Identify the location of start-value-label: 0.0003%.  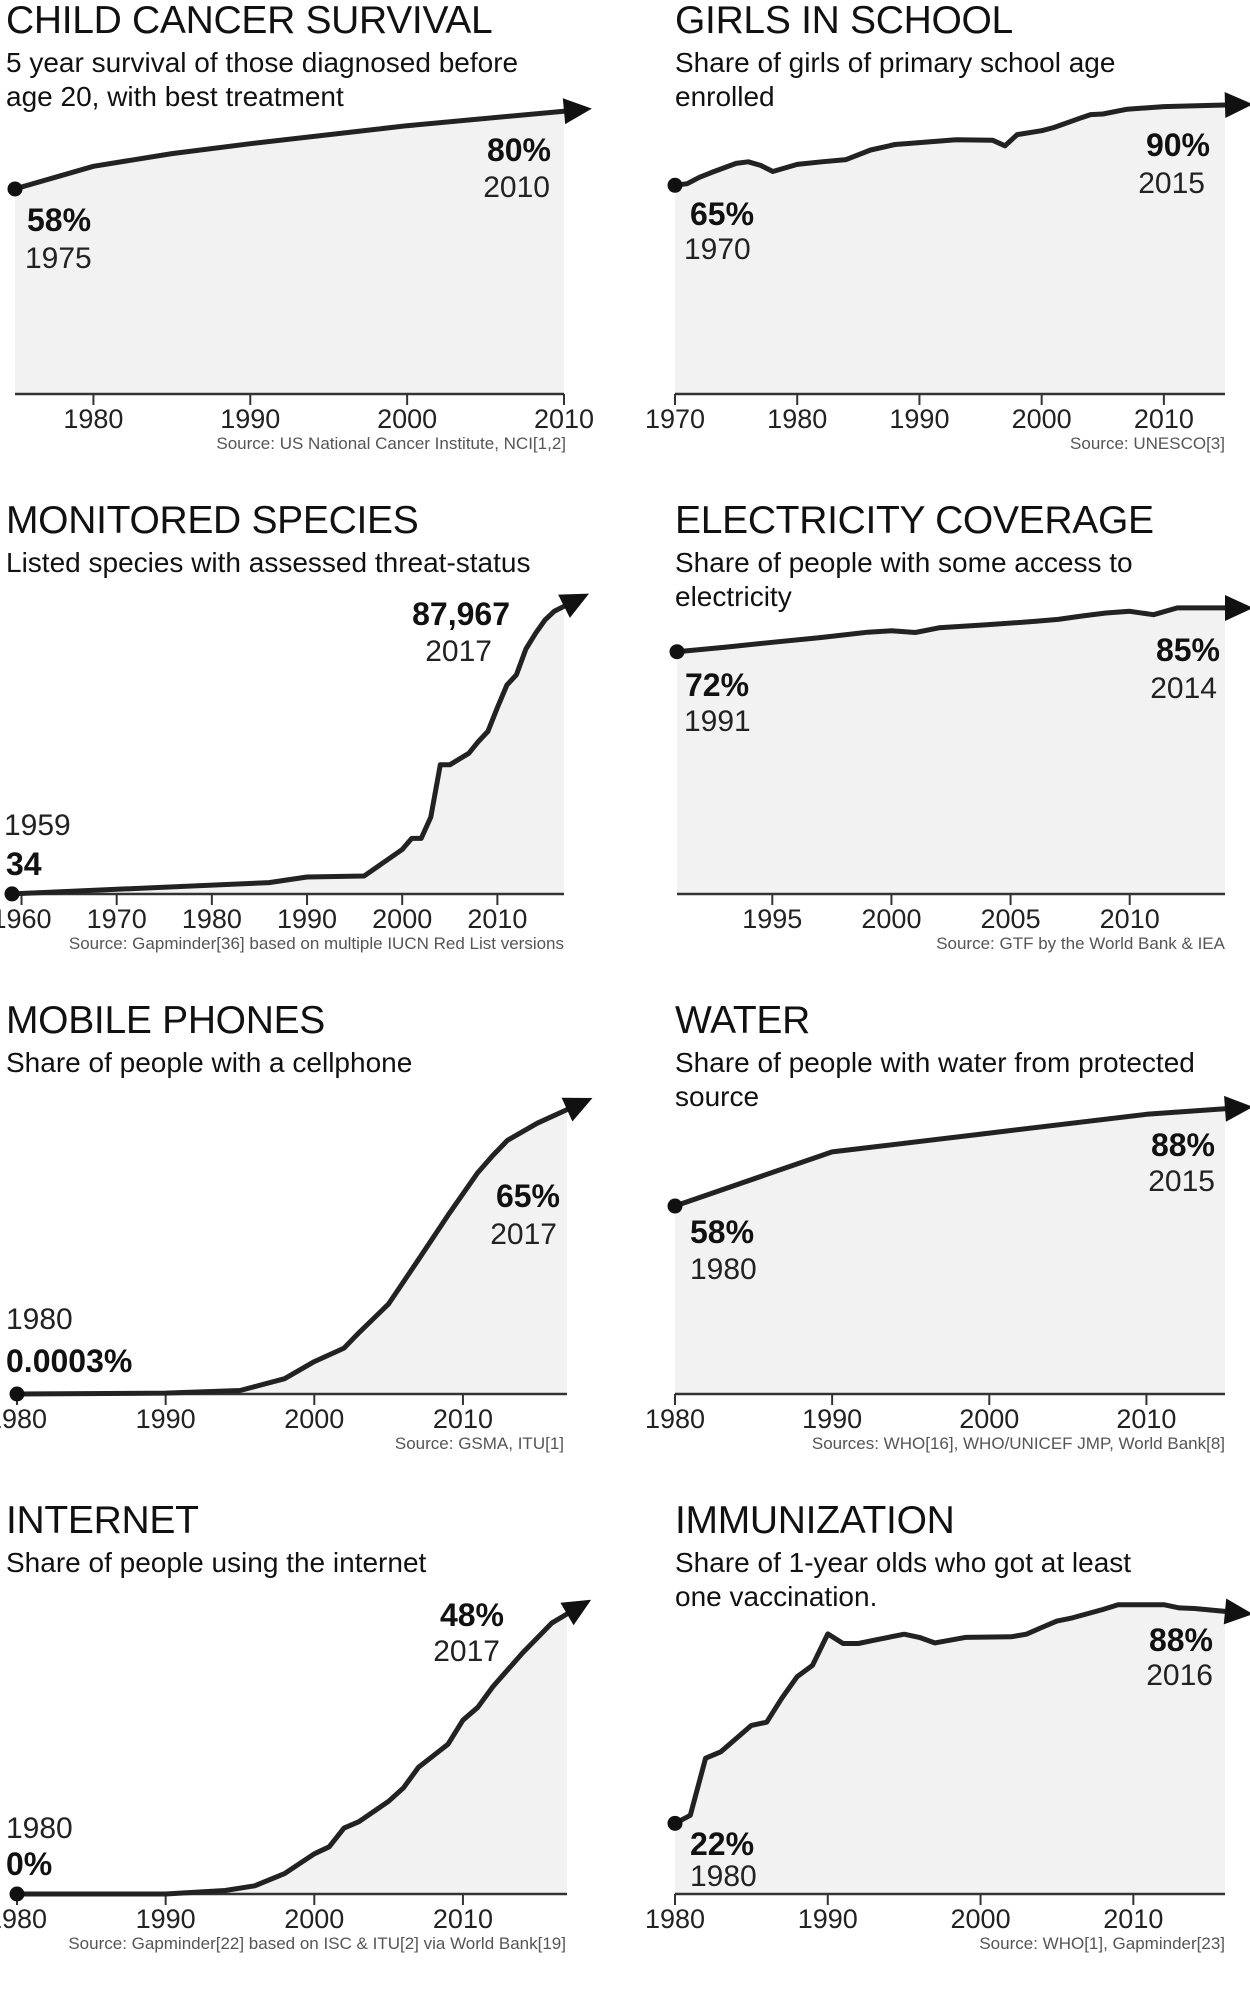
(69, 1361).